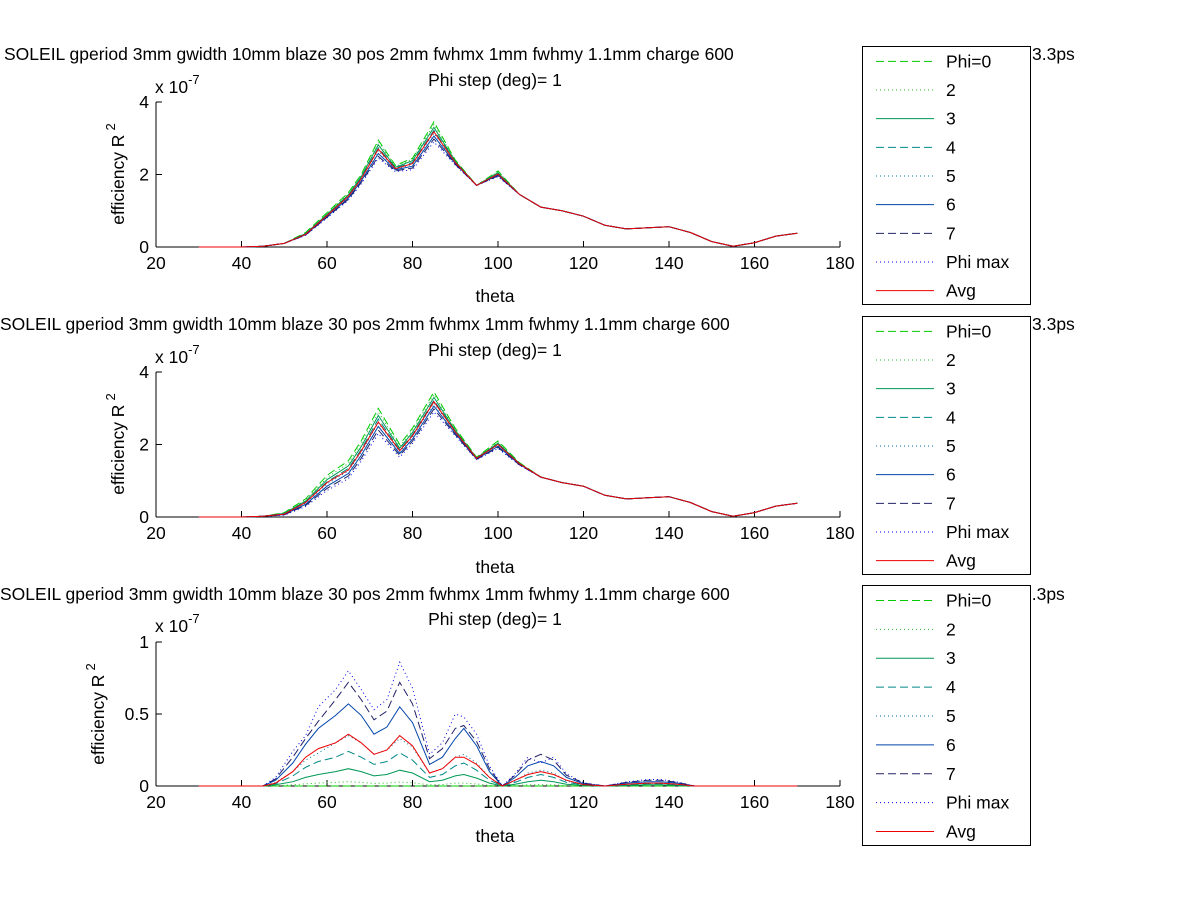 Image resolution: width=1200 pixels, height=901 pixels. What do you see at coordinates (144, 642) in the screenshot?
I see `y-tick-label: 1` at bounding box center [144, 642].